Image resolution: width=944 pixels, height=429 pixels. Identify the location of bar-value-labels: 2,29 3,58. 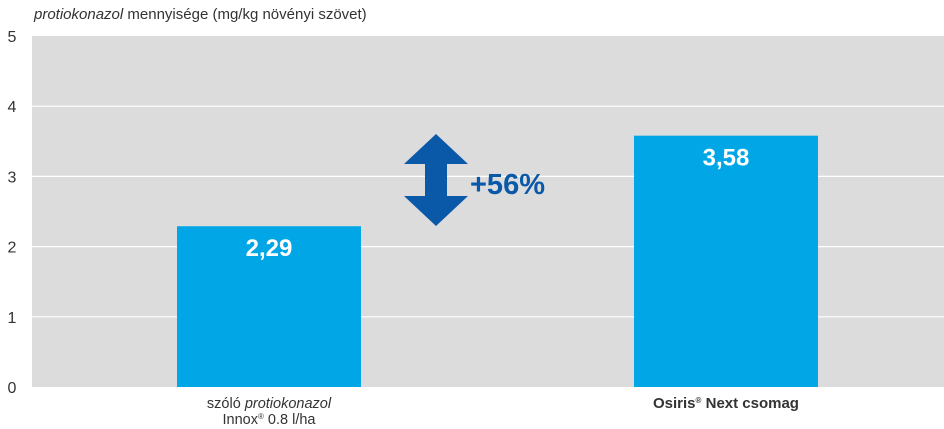
(498, 204).